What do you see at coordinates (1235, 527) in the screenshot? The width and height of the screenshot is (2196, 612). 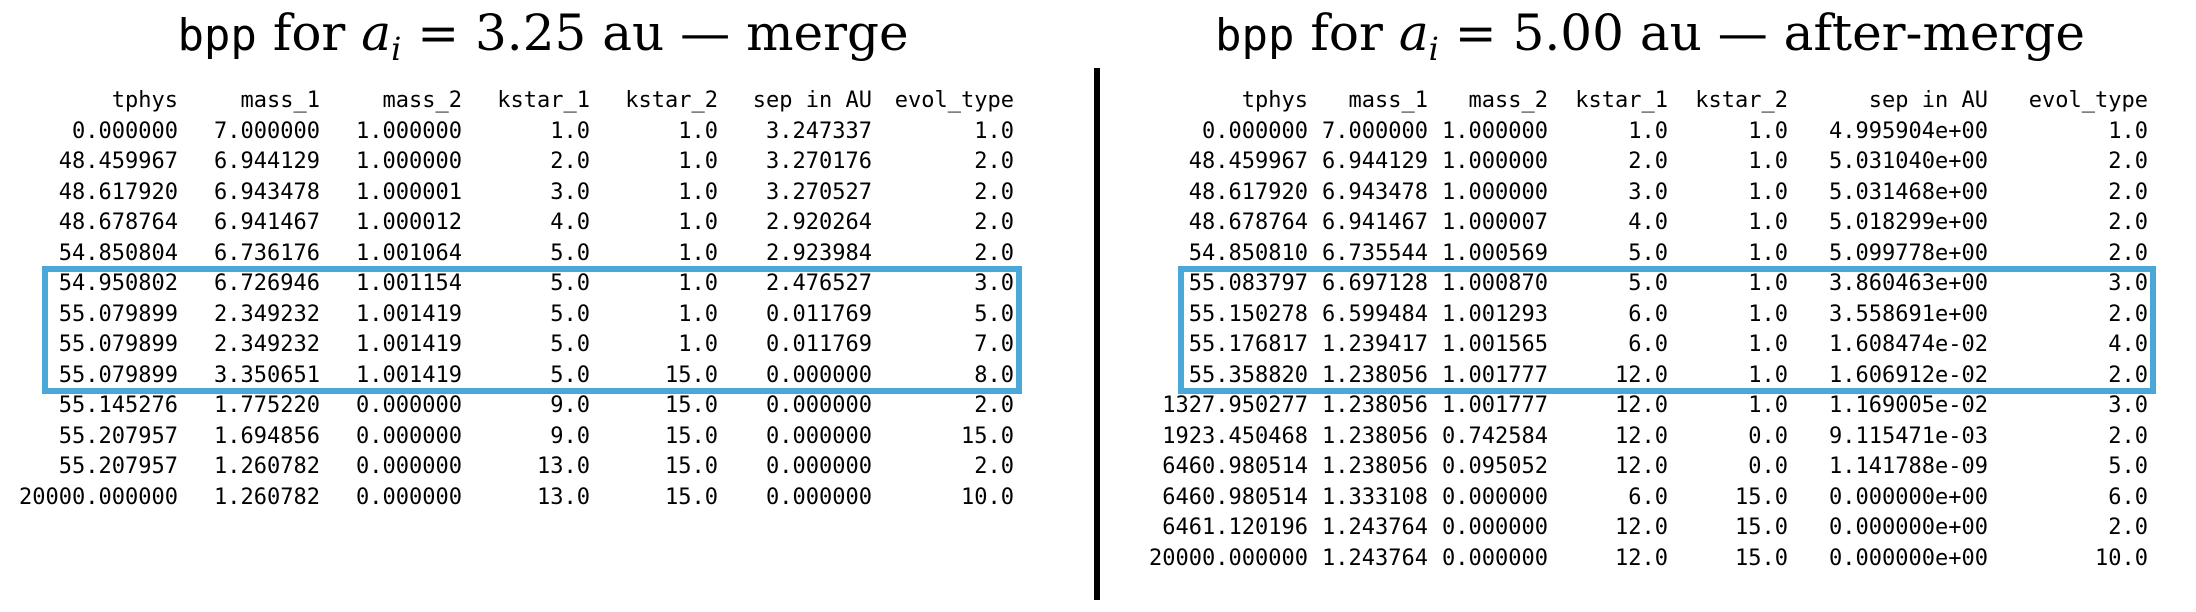 I see `table-cell: 6461.120196` at bounding box center [1235, 527].